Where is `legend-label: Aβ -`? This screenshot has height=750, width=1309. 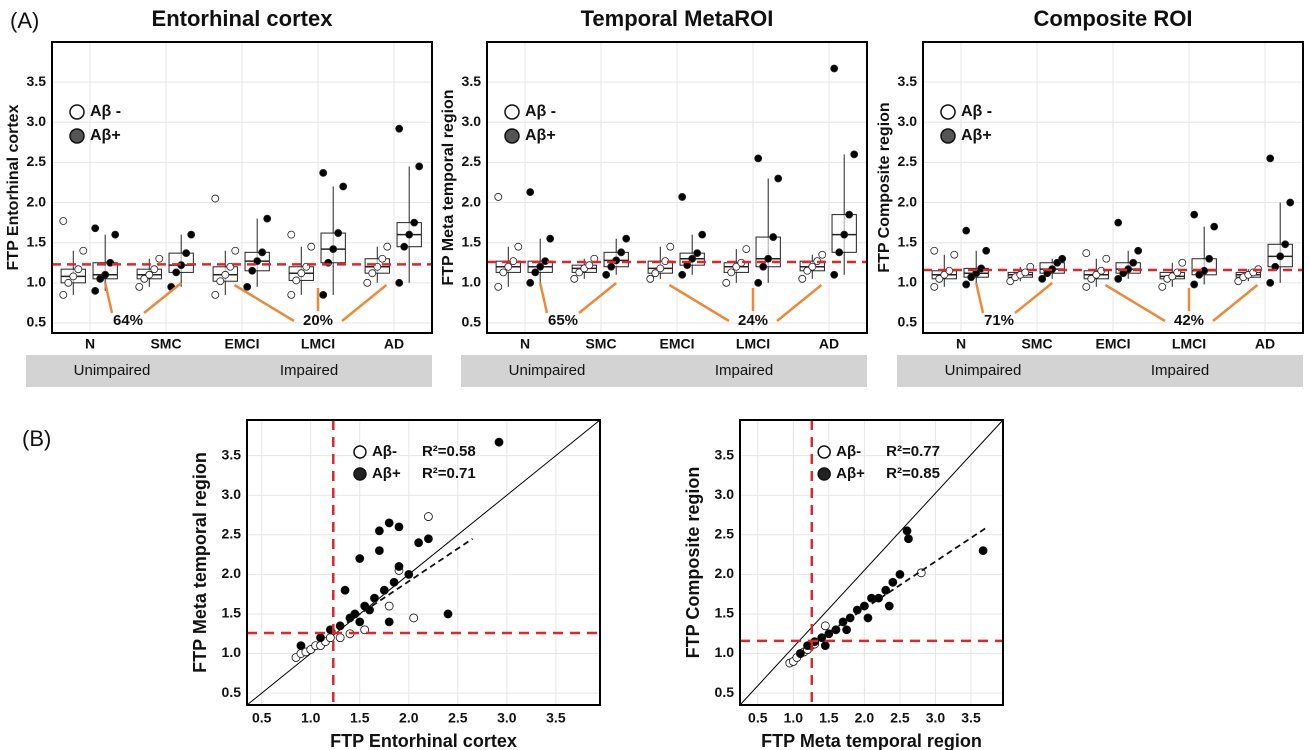 legend-label: Aβ - is located at coordinates (976, 111).